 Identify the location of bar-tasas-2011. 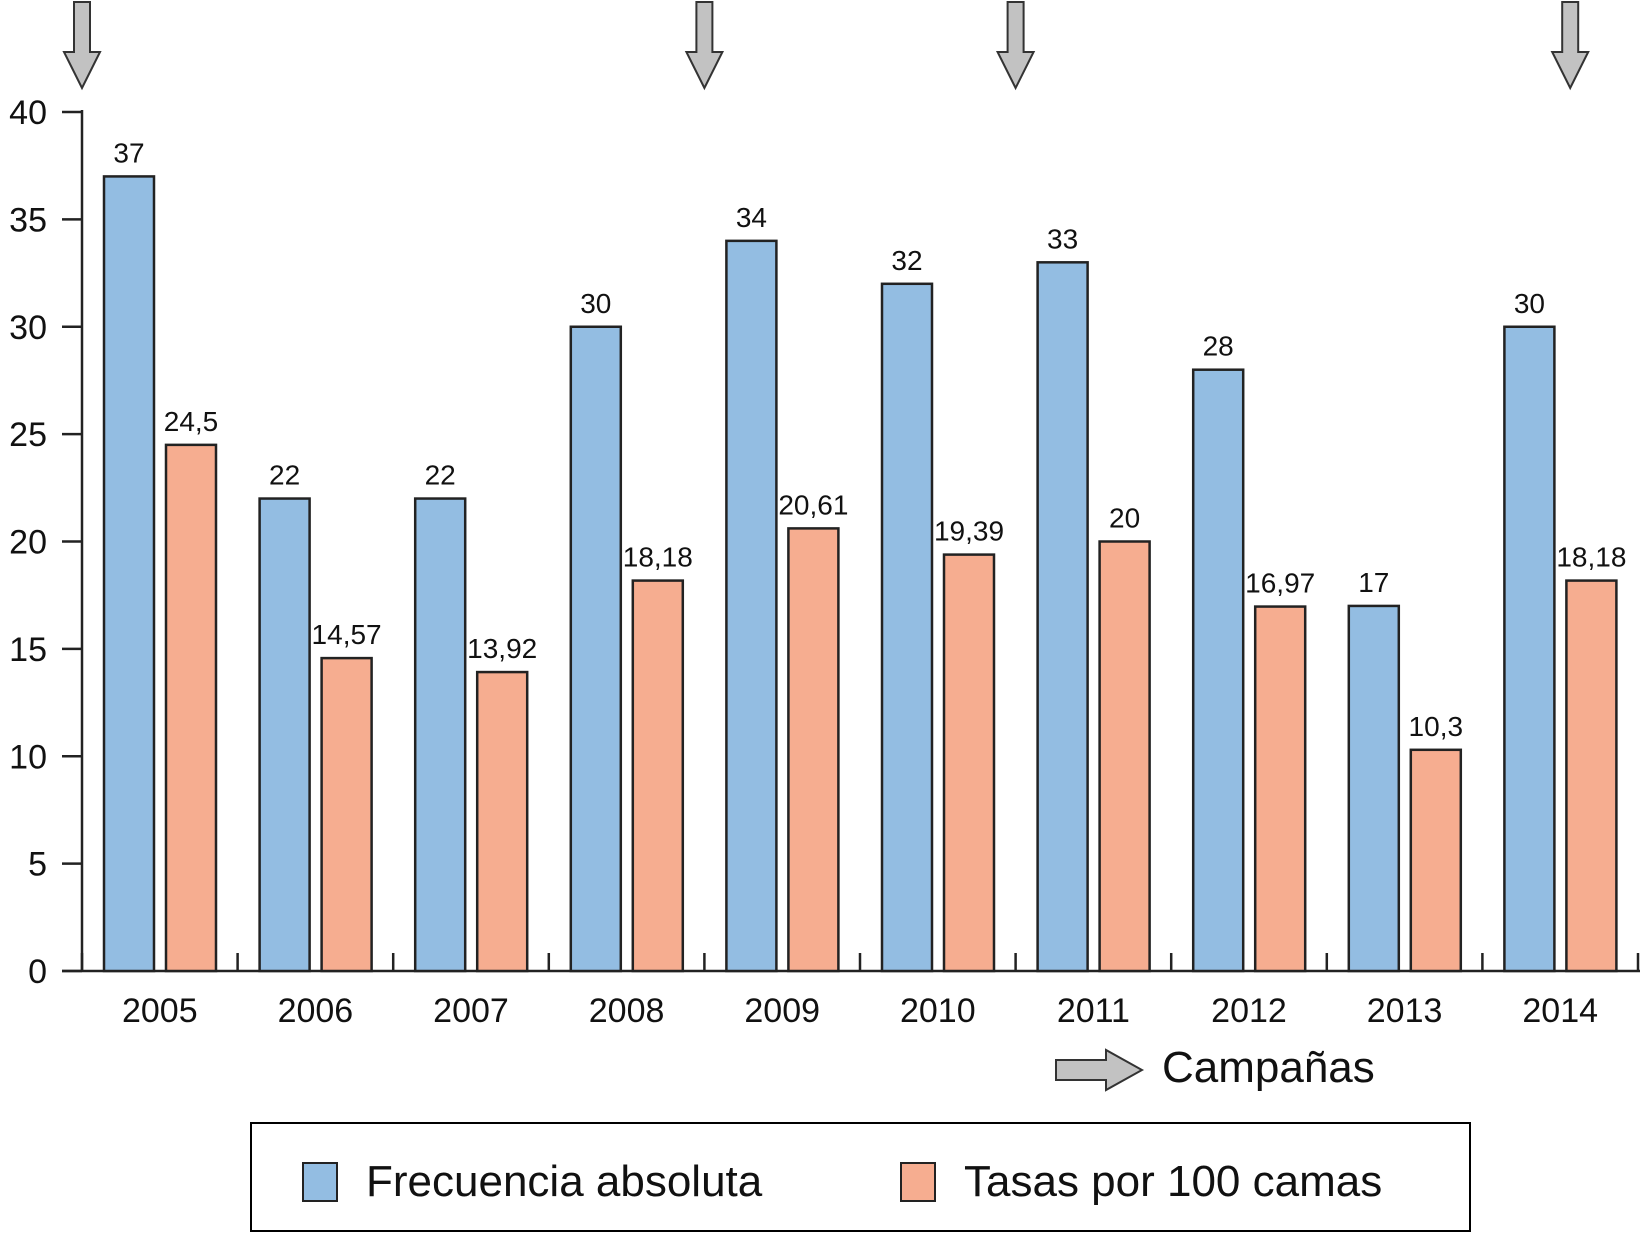
(1124, 756).